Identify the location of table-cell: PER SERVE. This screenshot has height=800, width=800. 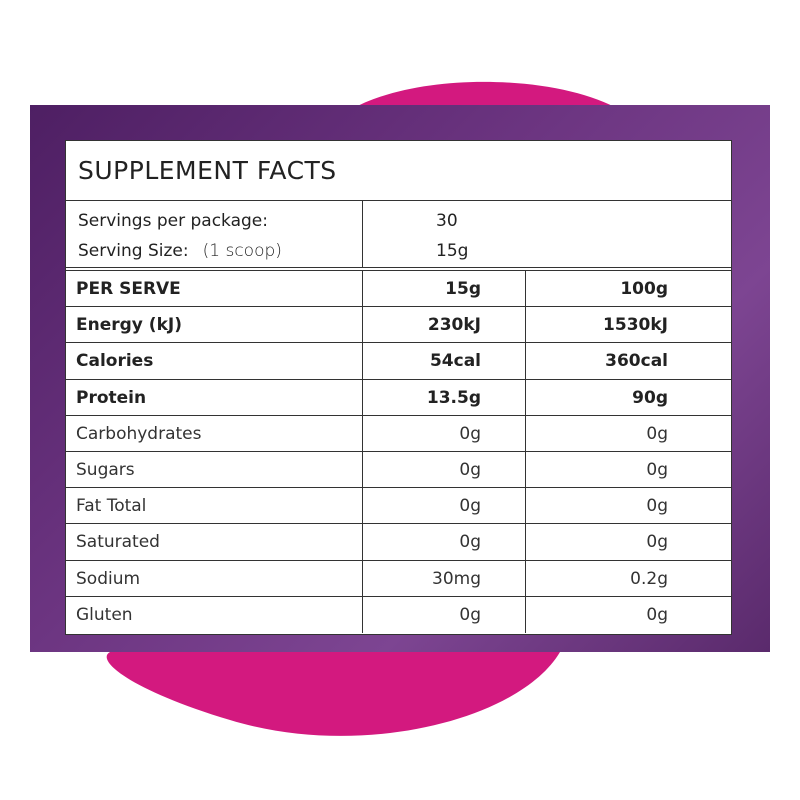
(128, 289).